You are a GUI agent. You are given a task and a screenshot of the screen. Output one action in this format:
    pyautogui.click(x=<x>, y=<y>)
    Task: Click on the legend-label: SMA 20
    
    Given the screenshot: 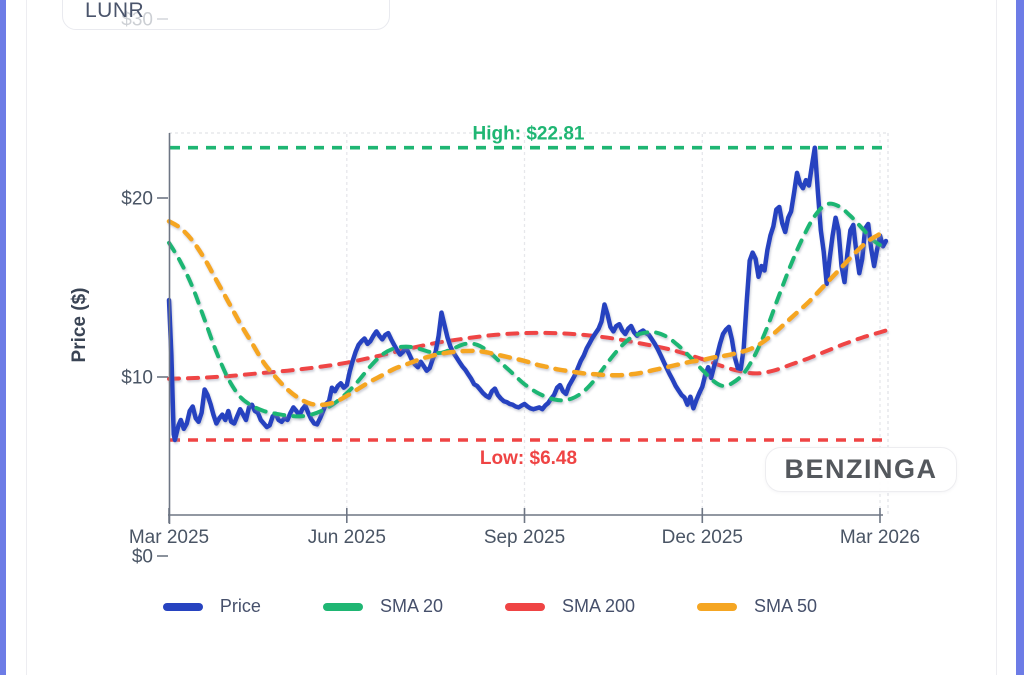 What is the action you would take?
    pyautogui.click(x=411, y=606)
    